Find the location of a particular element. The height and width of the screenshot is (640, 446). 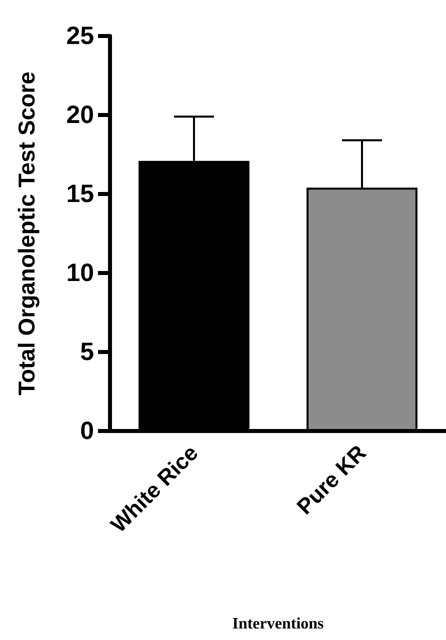

y-tick-label: 0 is located at coordinates (87, 431).